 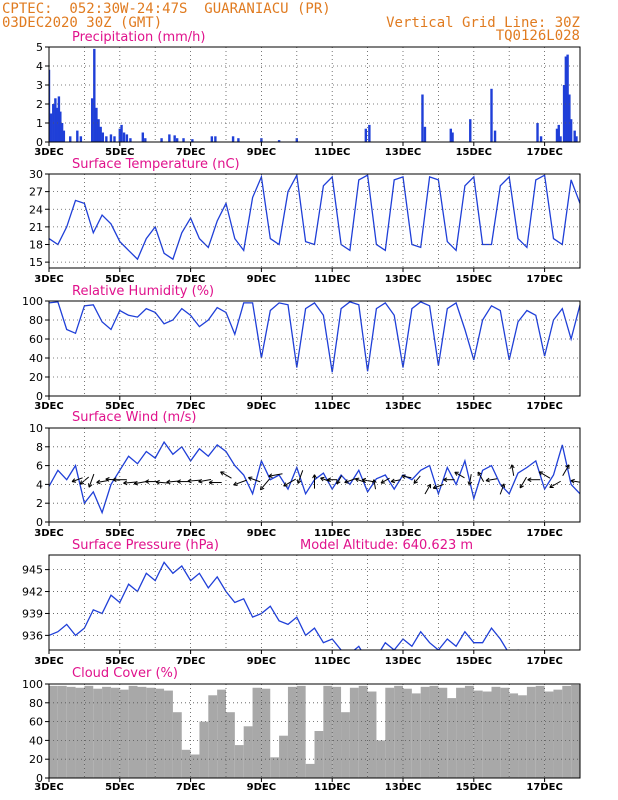 I want to click on wind-xtick-label: 9DEC, so click(x=261, y=533).